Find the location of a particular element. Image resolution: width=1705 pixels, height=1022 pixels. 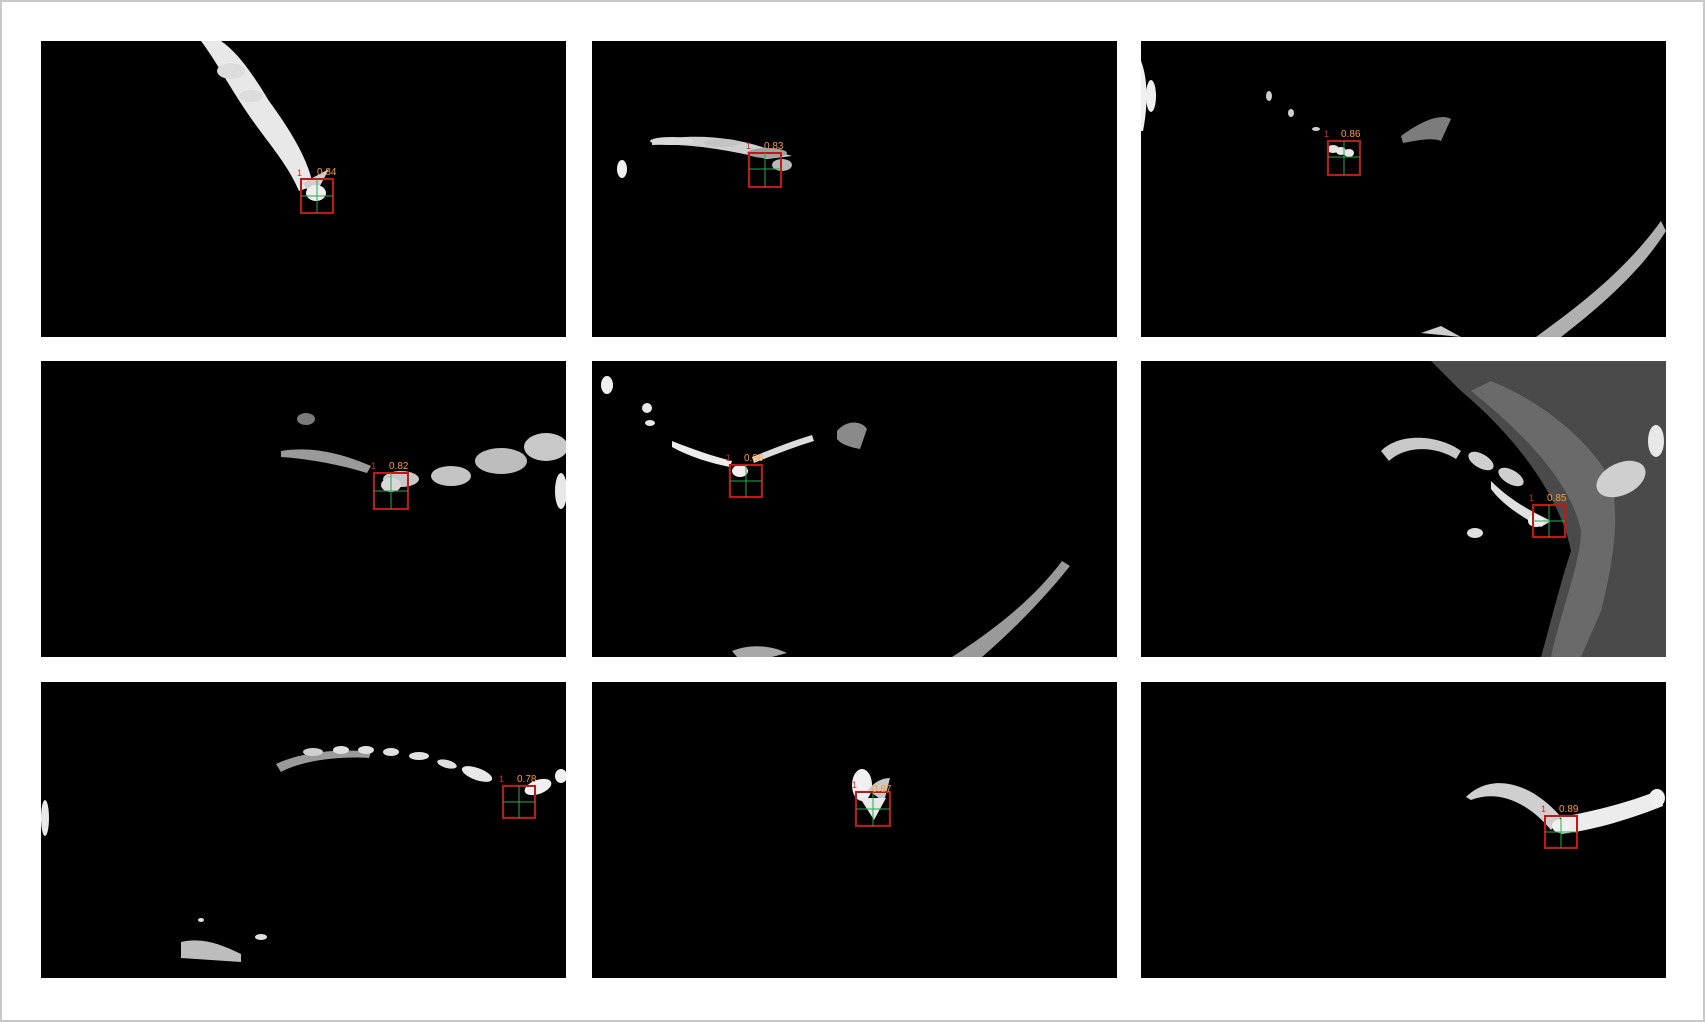

mask-image: 1 0.84 is located at coordinates (269, 127).